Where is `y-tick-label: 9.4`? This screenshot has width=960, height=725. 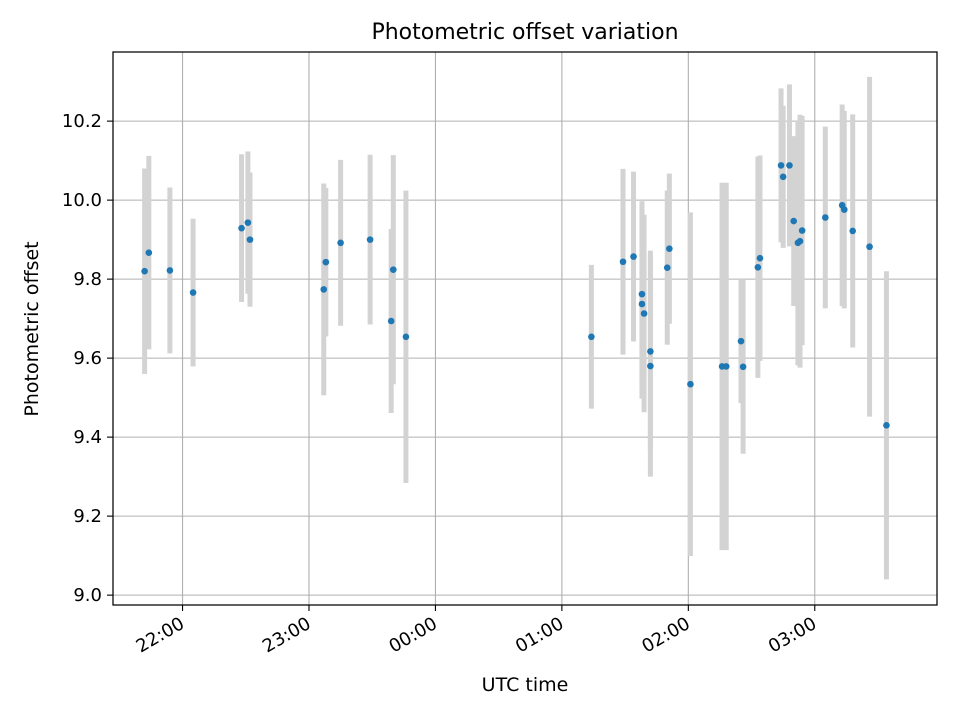 y-tick-label: 9.4 is located at coordinates (87, 437).